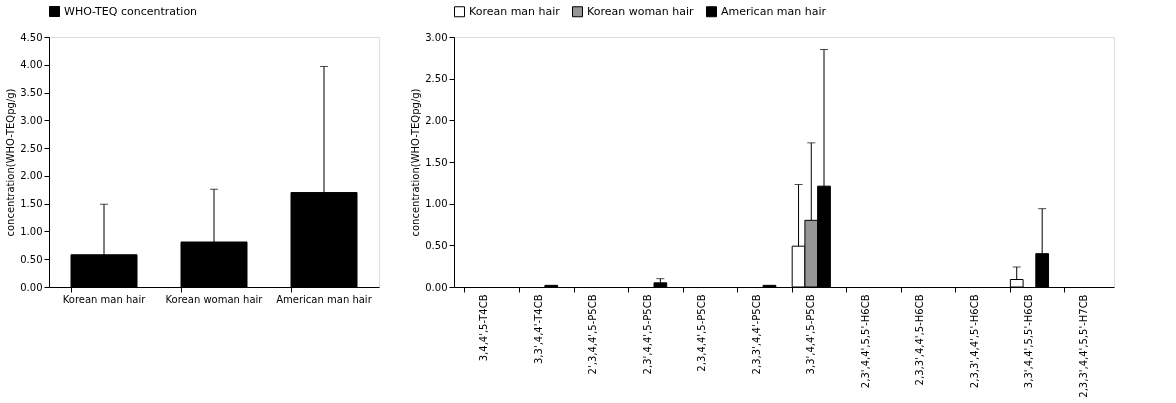 The height and width of the screenshot is (403, 1176). What do you see at coordinates (811, 334) in the screenshot?
I see `x-tick-label: 3,3',4,4',5-P5CB` at bounding box center [811, 334].